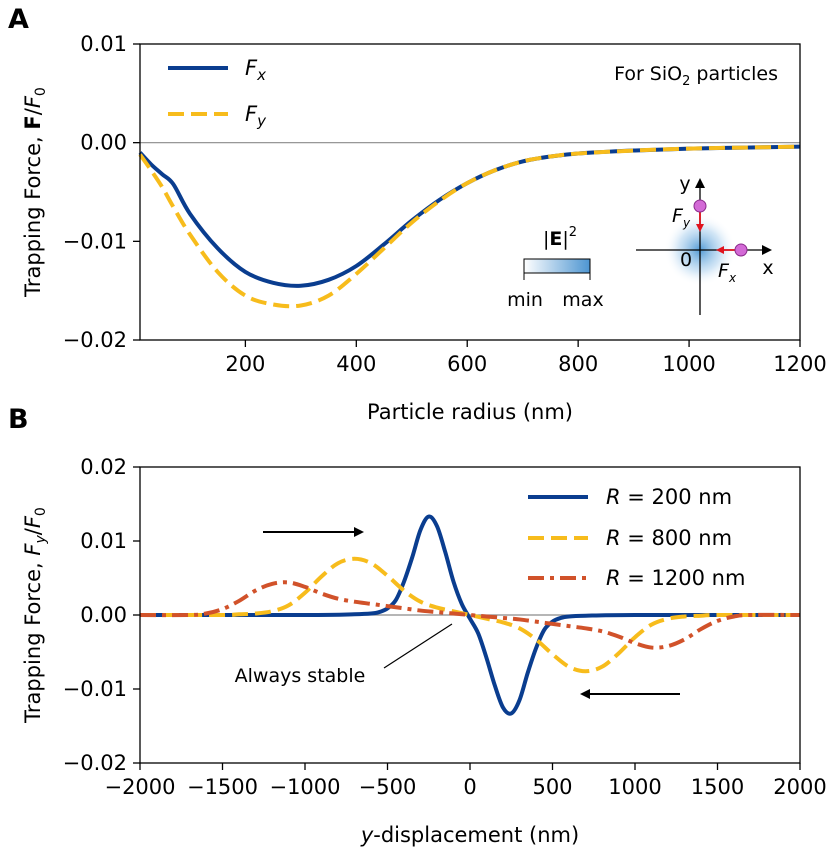 This screenshot has width=832, height=856. Describe the element at coordinates (767, 268) in the screenshot. I see `inset-x-axis-label: x` at that location.